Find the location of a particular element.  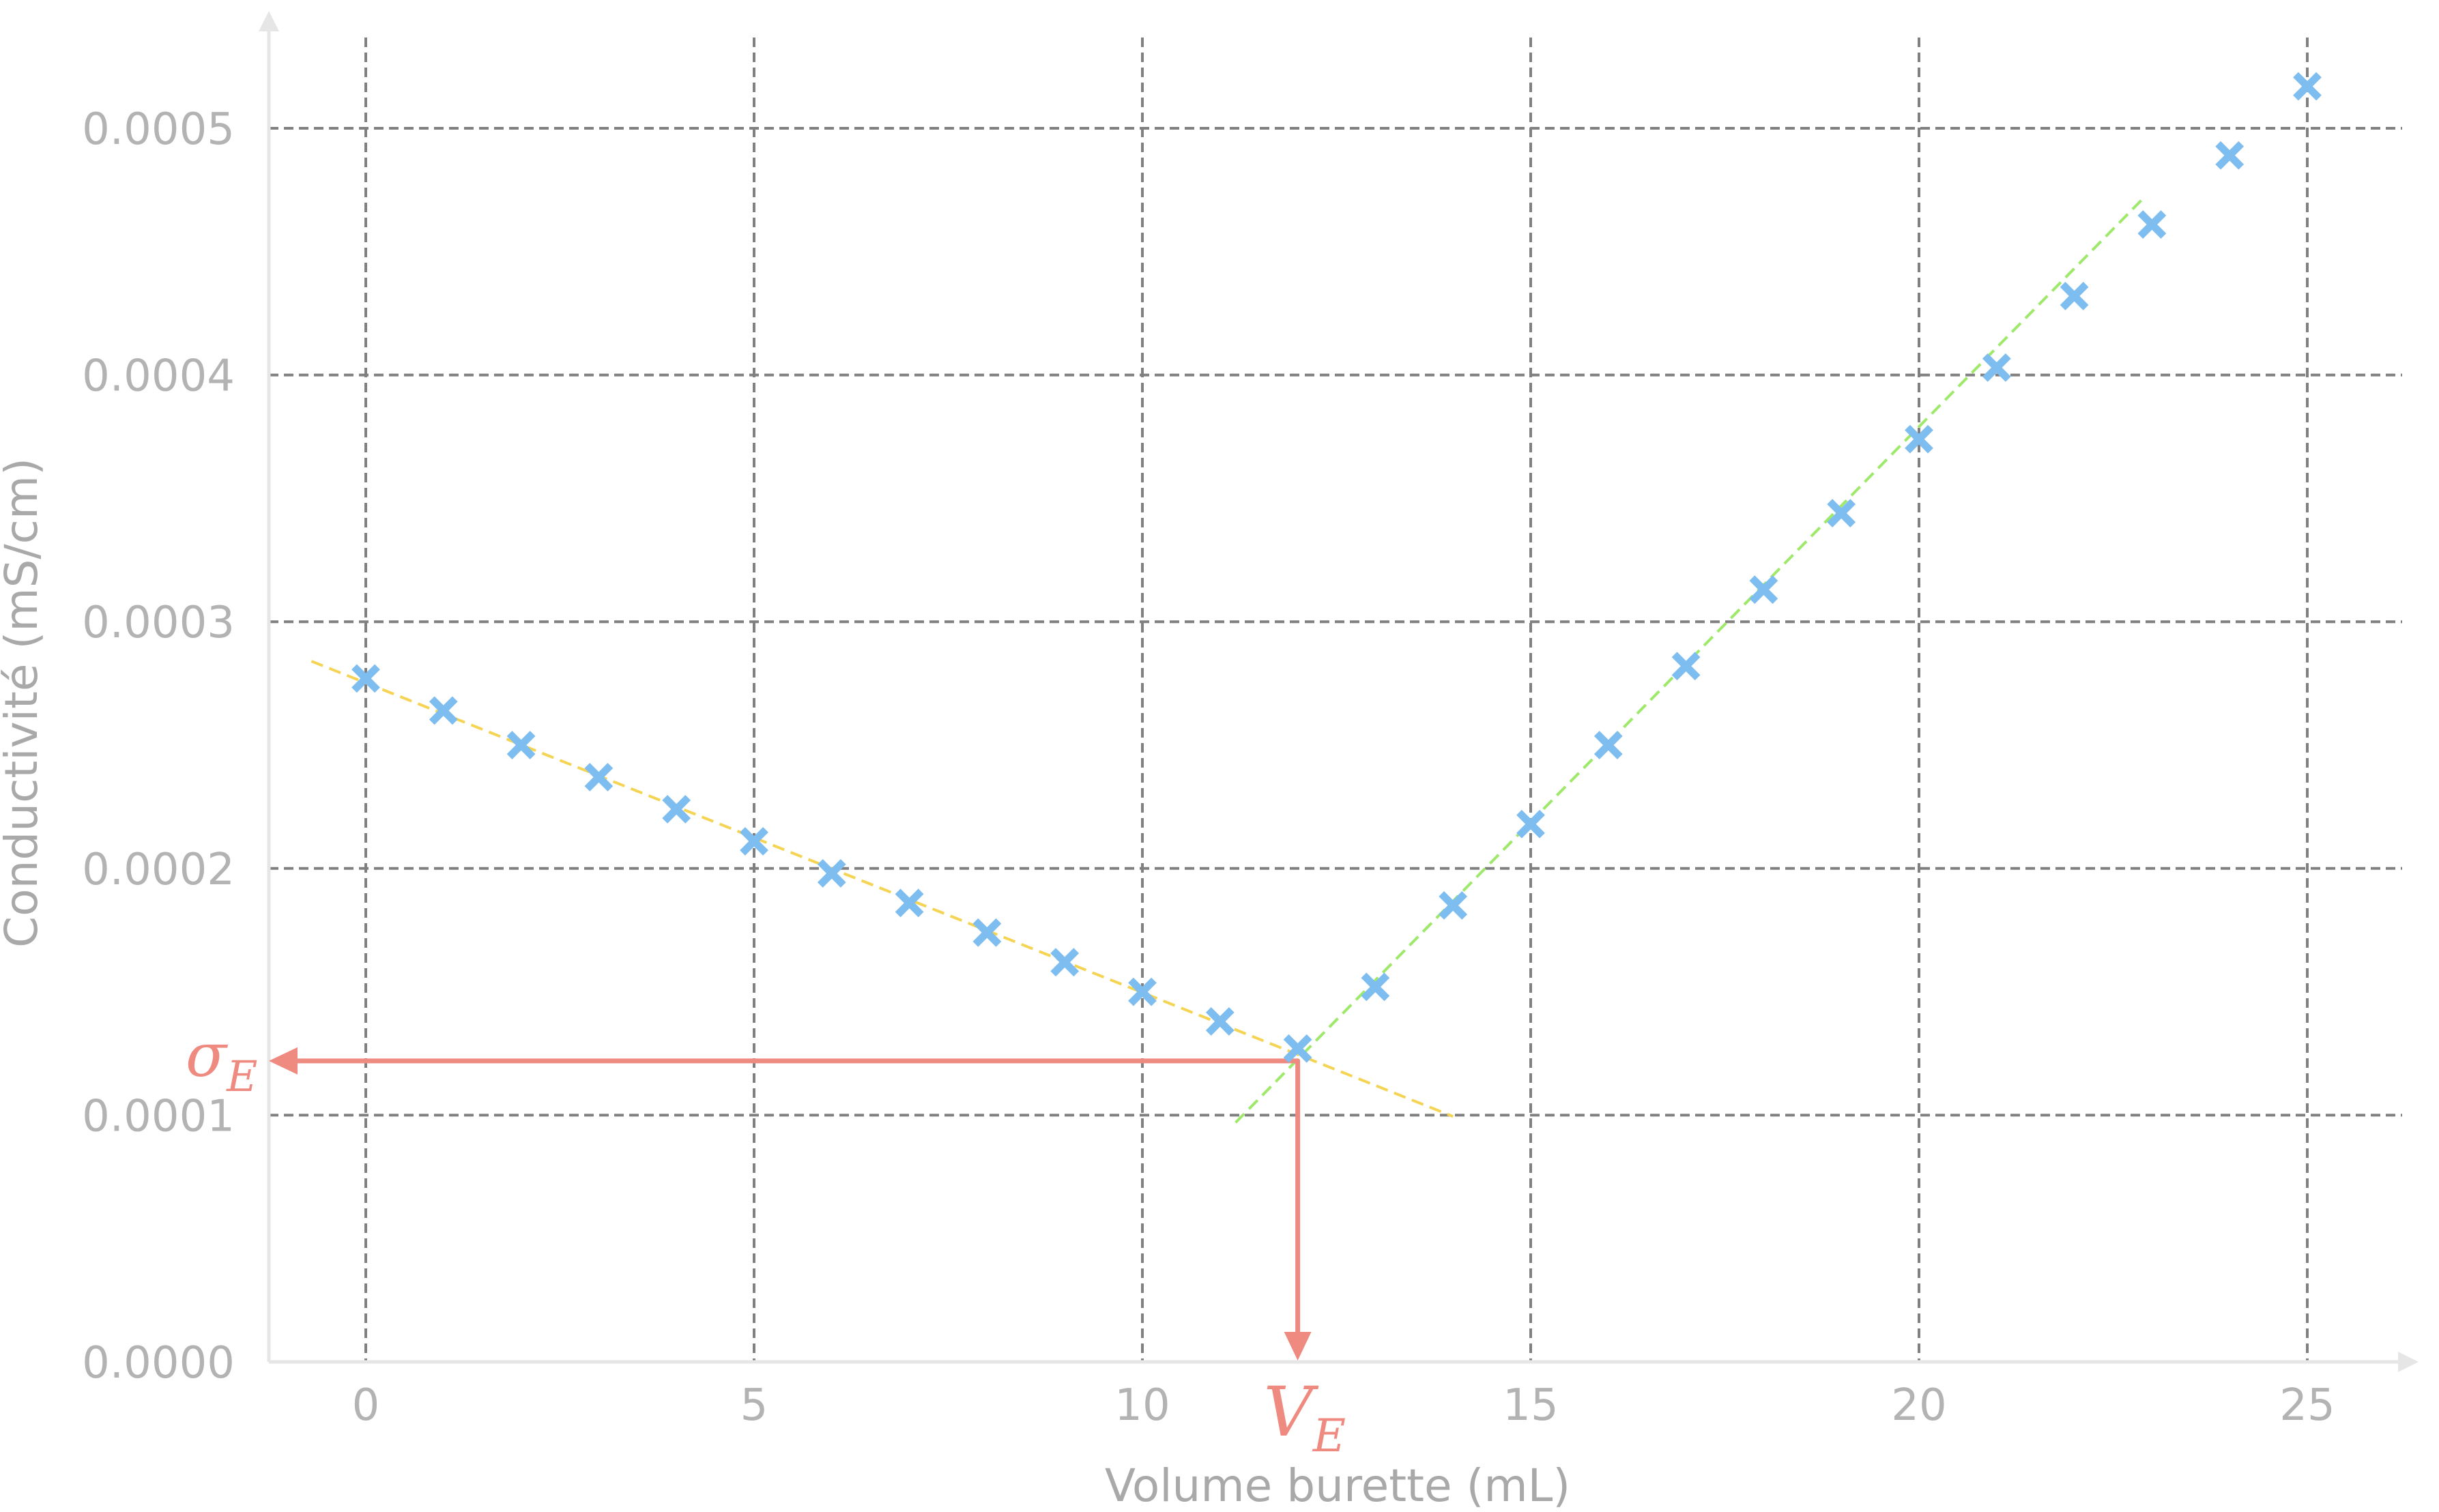

ve-label: VE is located at coordinates (1305, 1417).